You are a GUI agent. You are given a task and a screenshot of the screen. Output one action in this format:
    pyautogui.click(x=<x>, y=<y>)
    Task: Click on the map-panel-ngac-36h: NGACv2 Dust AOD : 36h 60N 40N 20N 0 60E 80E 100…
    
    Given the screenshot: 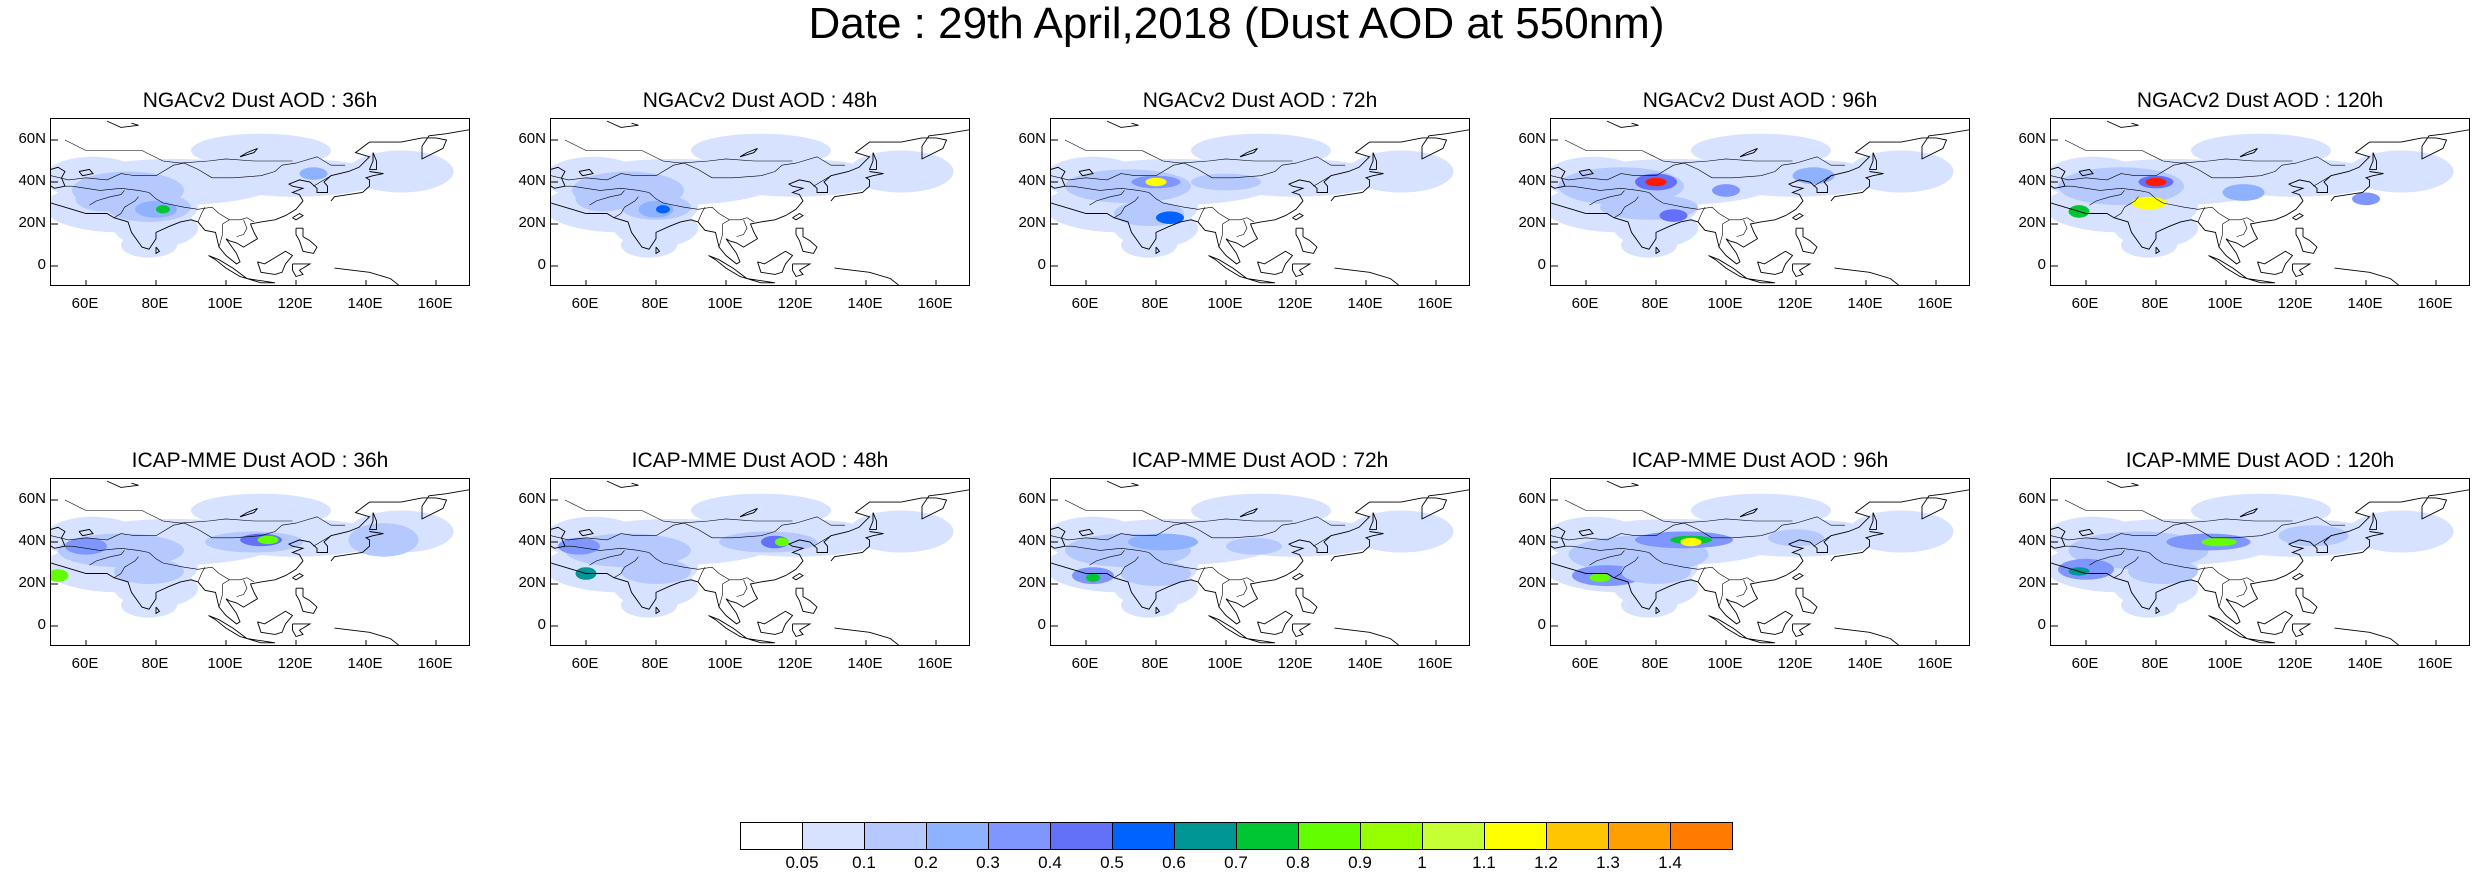 What is the action you would take?
    pyautogui.click(x=244, y=203)
    